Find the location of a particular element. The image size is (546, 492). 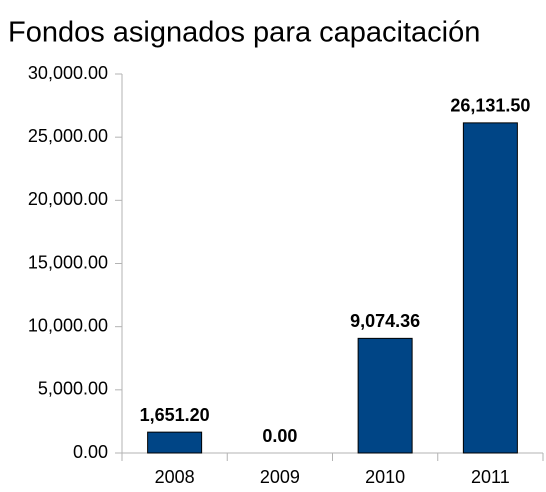

y-tick-label: 25,000.00 is located at coordinates (68, 136).